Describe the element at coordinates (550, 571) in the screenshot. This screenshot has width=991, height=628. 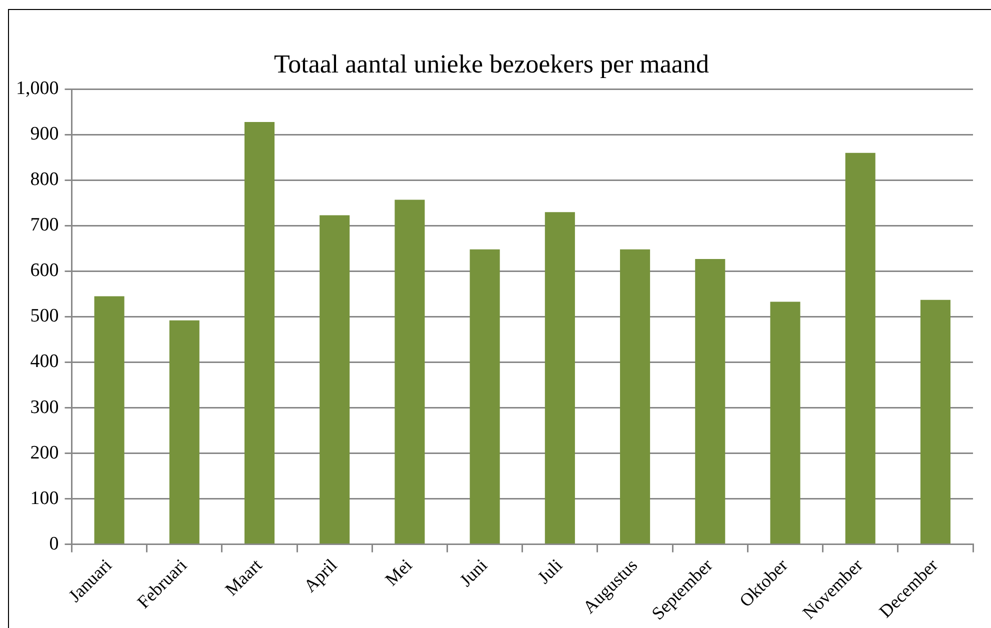
I see `x-tick-label: Juli` at that location.